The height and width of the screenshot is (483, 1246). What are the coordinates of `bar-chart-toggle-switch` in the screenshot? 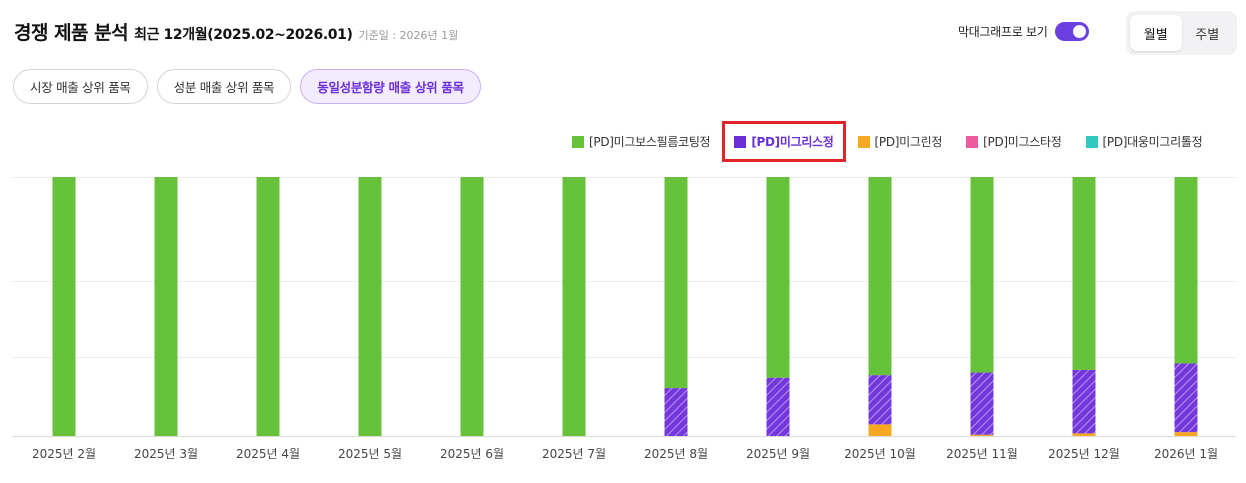 It's located at (1072, 31).